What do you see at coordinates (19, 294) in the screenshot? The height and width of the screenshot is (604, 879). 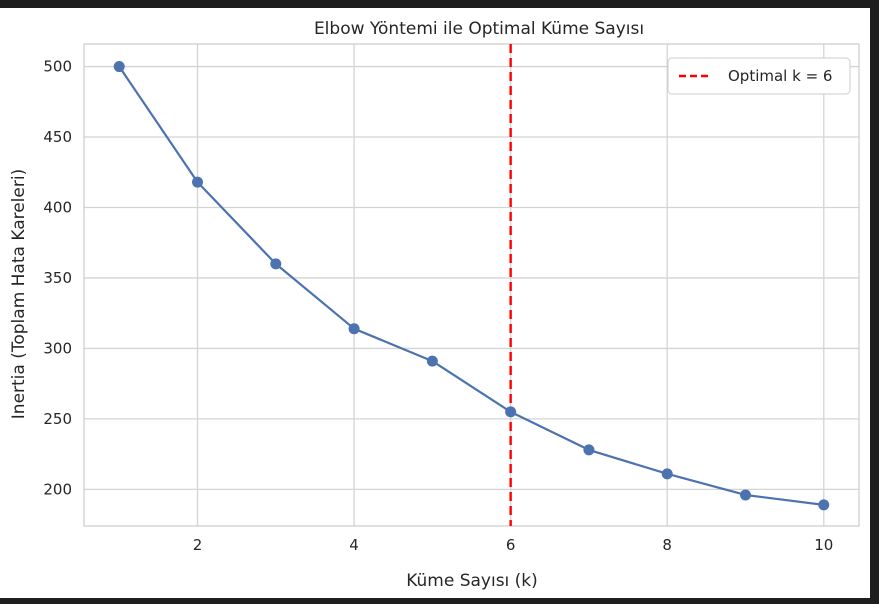 I see `y-axis-label: Inertia (Toplam Hata Kareleri)` at bounding box center [19, 294].